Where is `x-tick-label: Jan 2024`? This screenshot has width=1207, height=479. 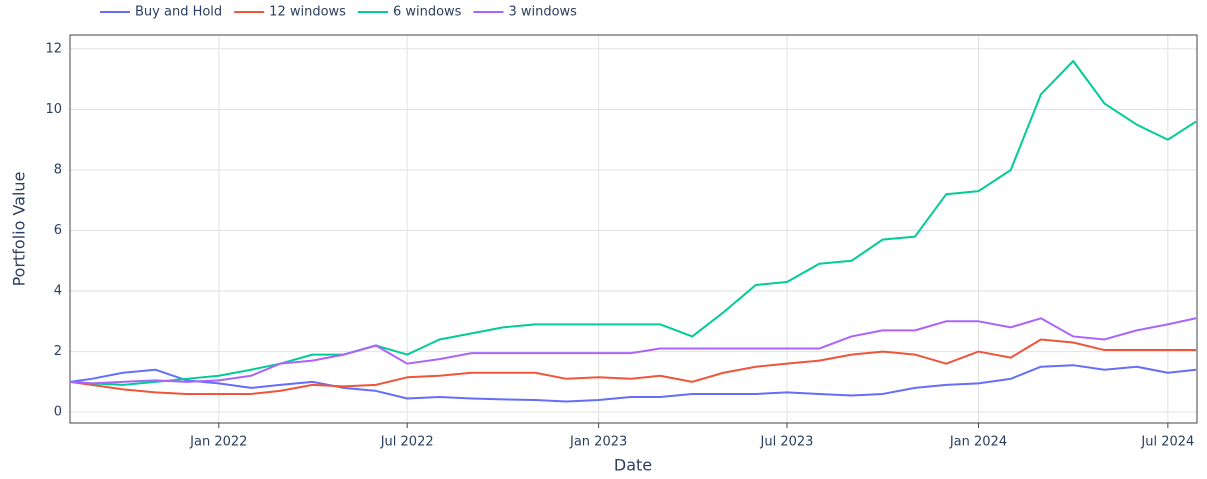 x-tick-label: Jan 2024 is located at coordinates (978, 442).